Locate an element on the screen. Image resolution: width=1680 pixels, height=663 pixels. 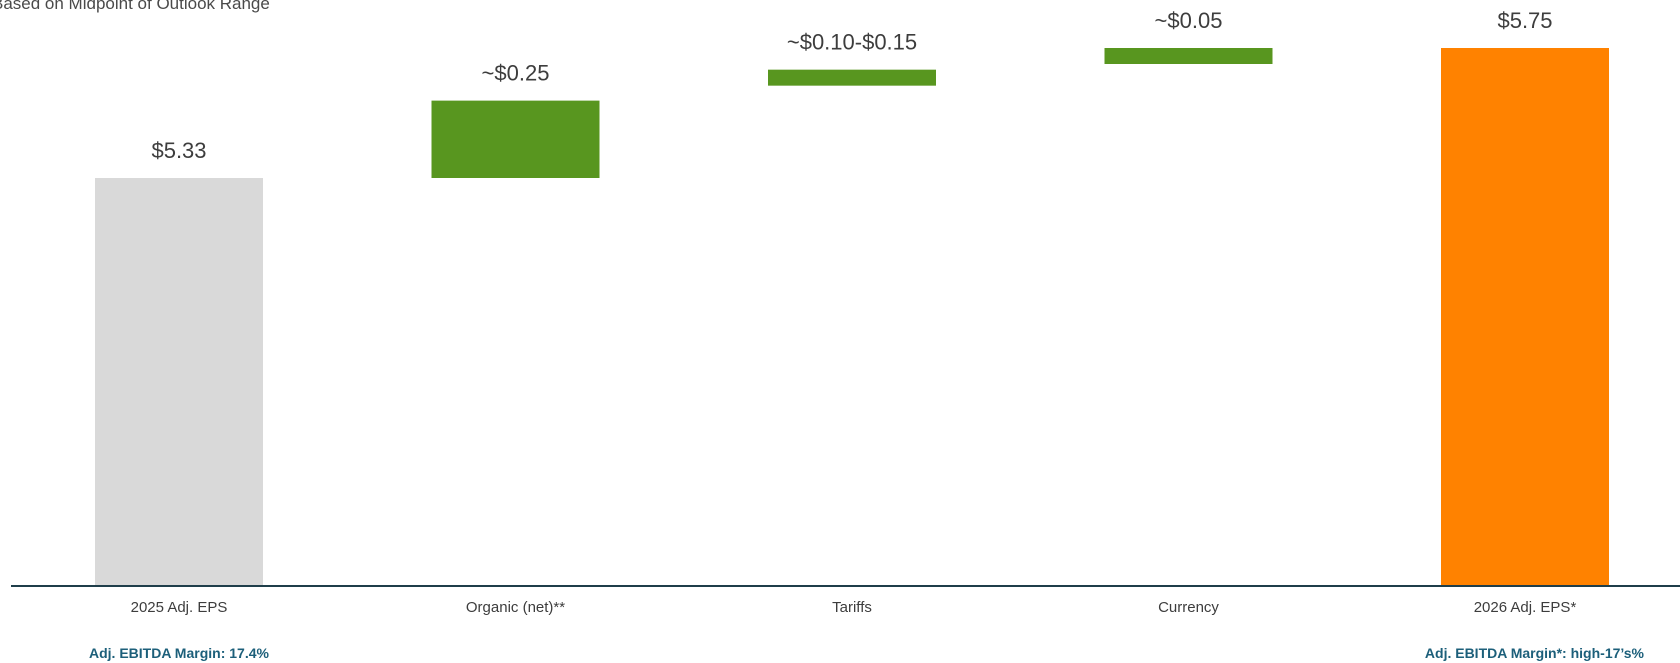
bar-value-label: ~$0.25 is located at coordinates (516, 73).